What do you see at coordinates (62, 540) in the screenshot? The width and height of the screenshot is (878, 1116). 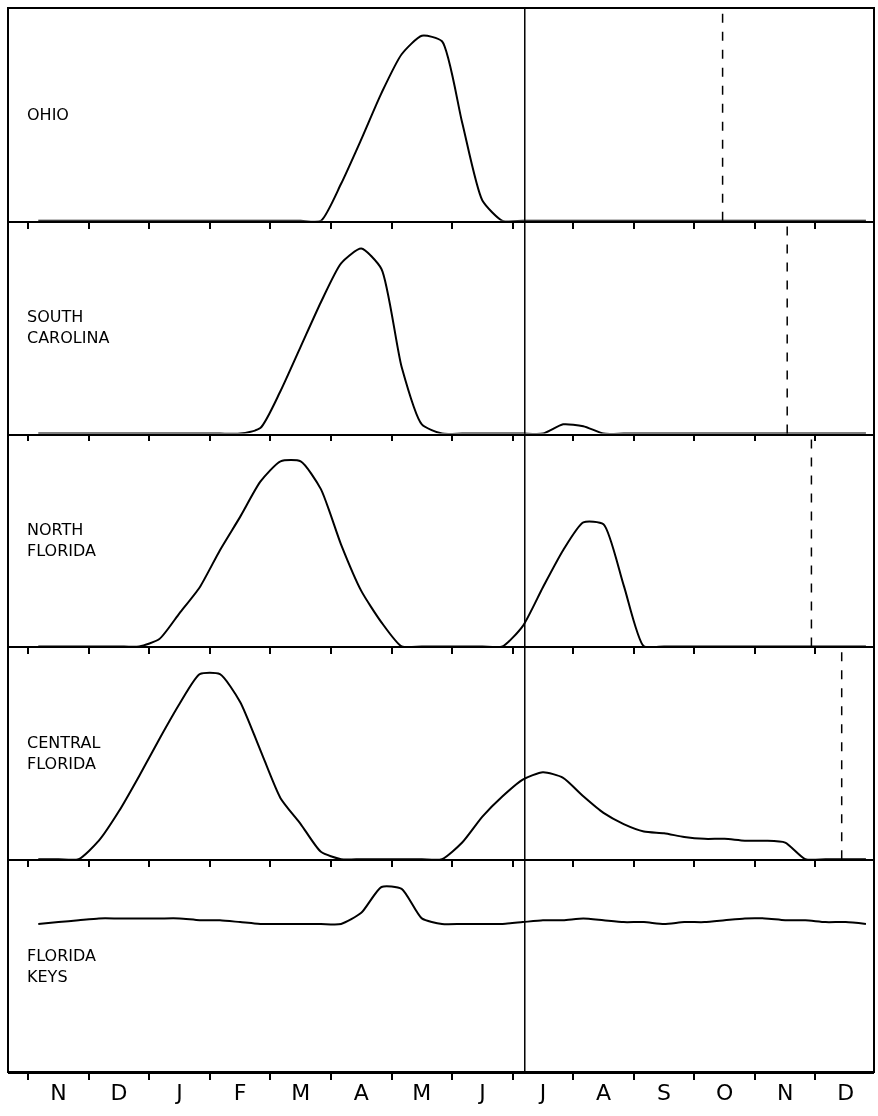 I see `text: NORTH FLORIDA` at bounding box center [62, 540].